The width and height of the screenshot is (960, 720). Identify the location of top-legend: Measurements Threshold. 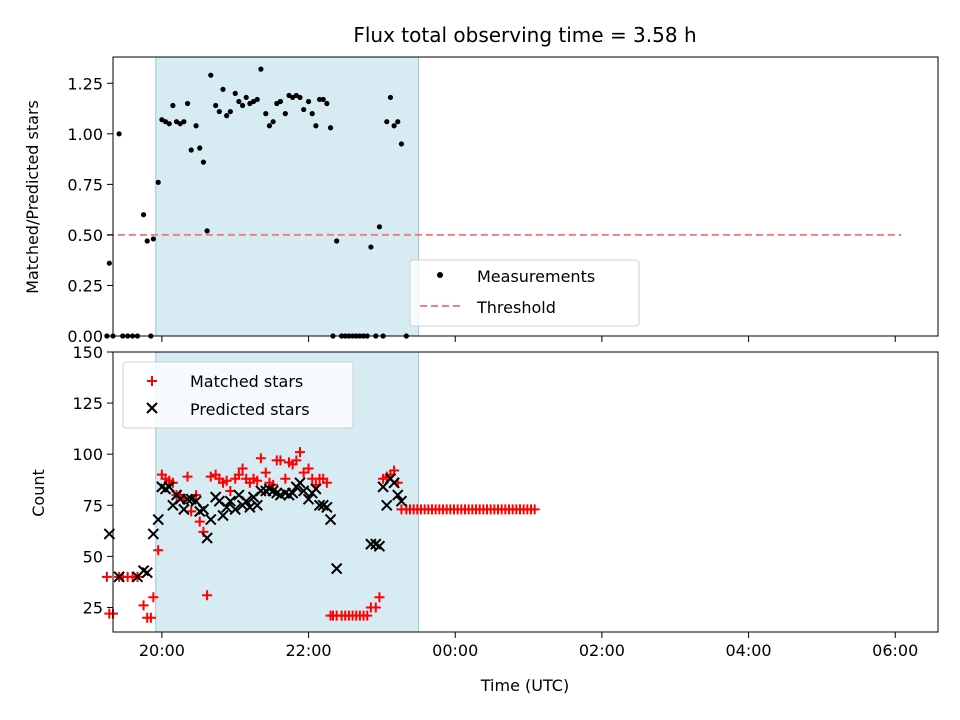
(524, 293).